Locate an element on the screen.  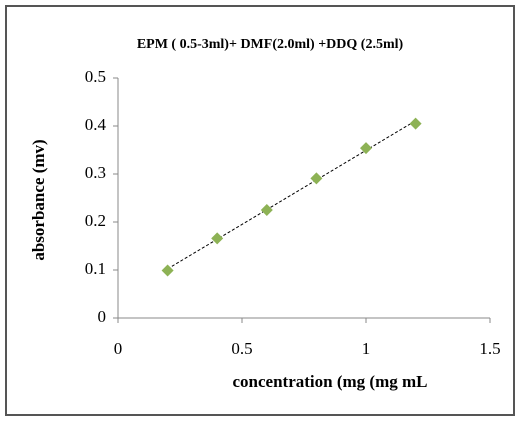
y-tick-label: 0.2 is located at coordinates (95, 220).